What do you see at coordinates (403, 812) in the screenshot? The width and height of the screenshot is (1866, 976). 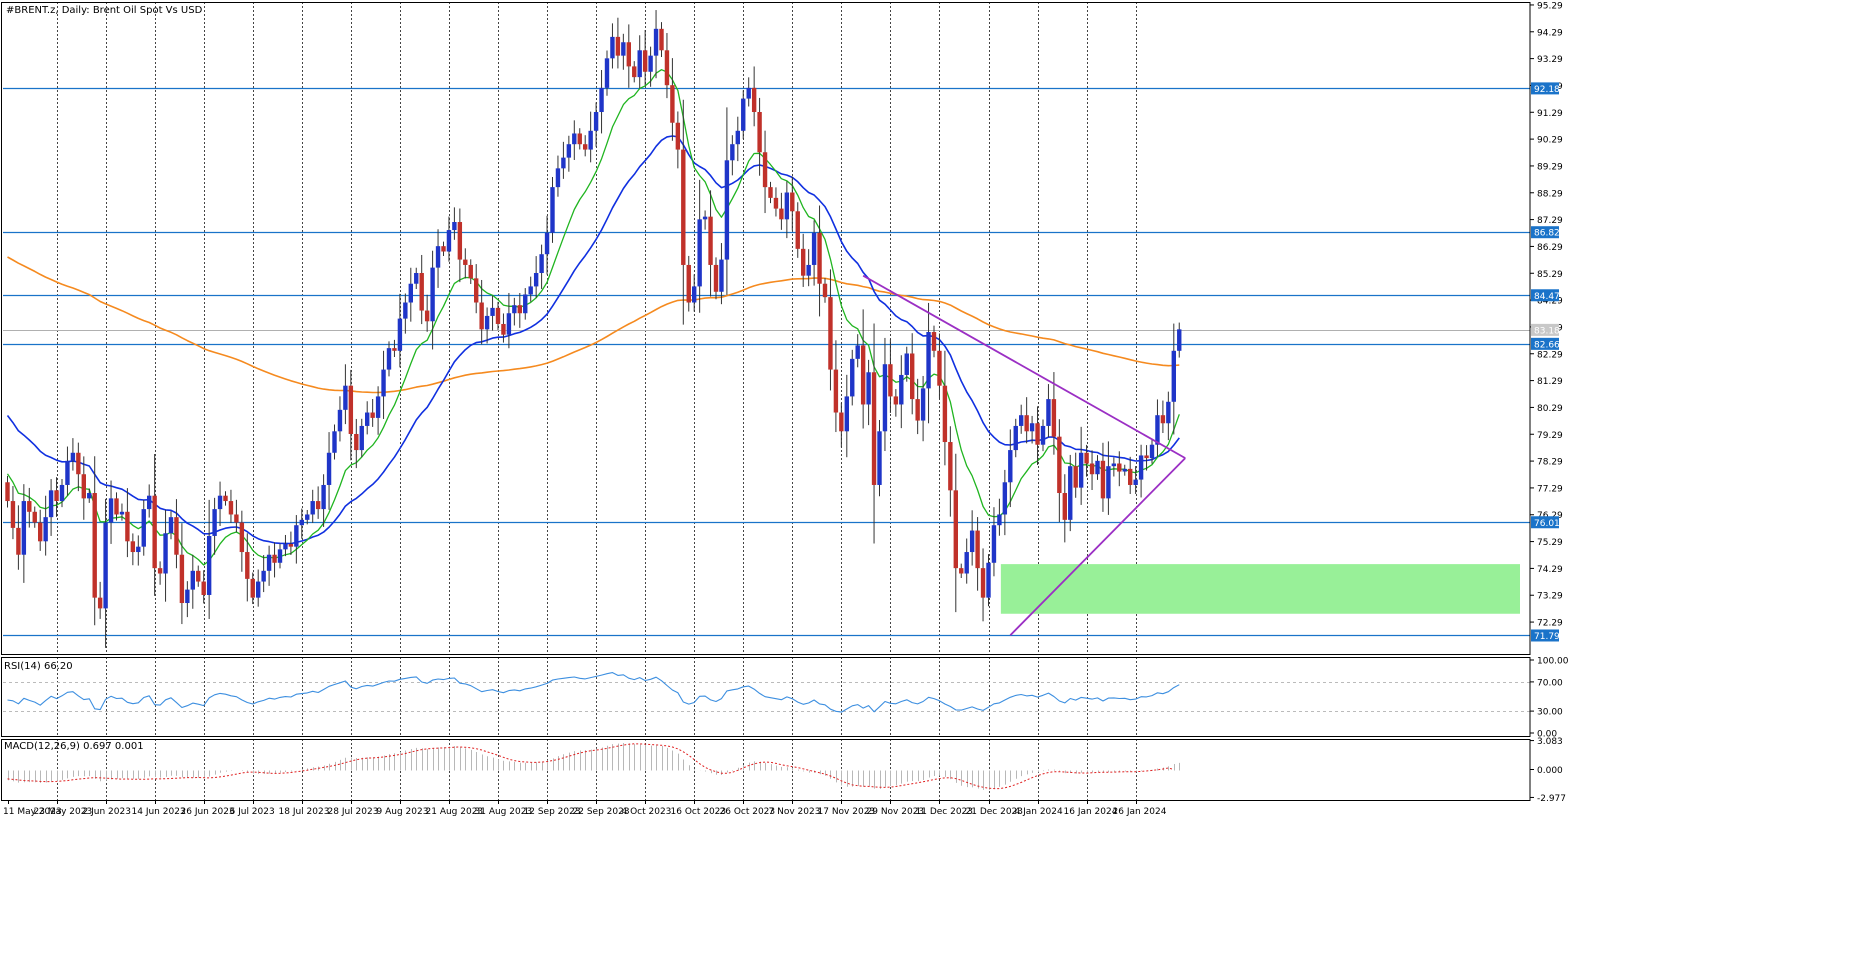 I see `time-tick-label: 9 Aug 2023` at bounding box center [403, 812].